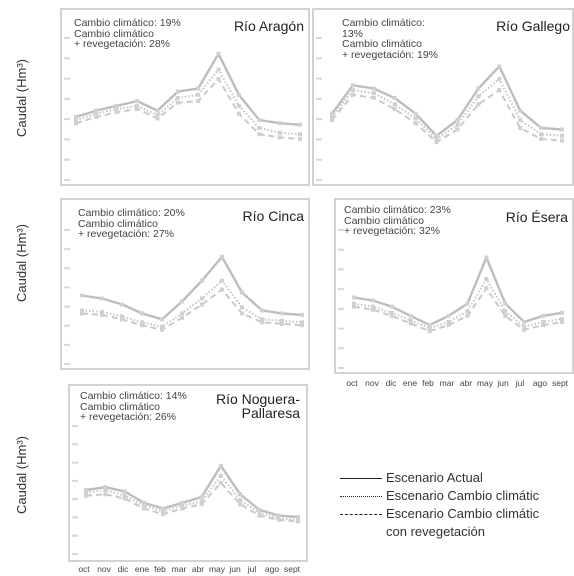 This screenshot has width=574, height=576. What do you see at coordinates (270, 413) in the screenshot?
I see `panel-title-line: Pallaresa` at bounding box center [270, 413].